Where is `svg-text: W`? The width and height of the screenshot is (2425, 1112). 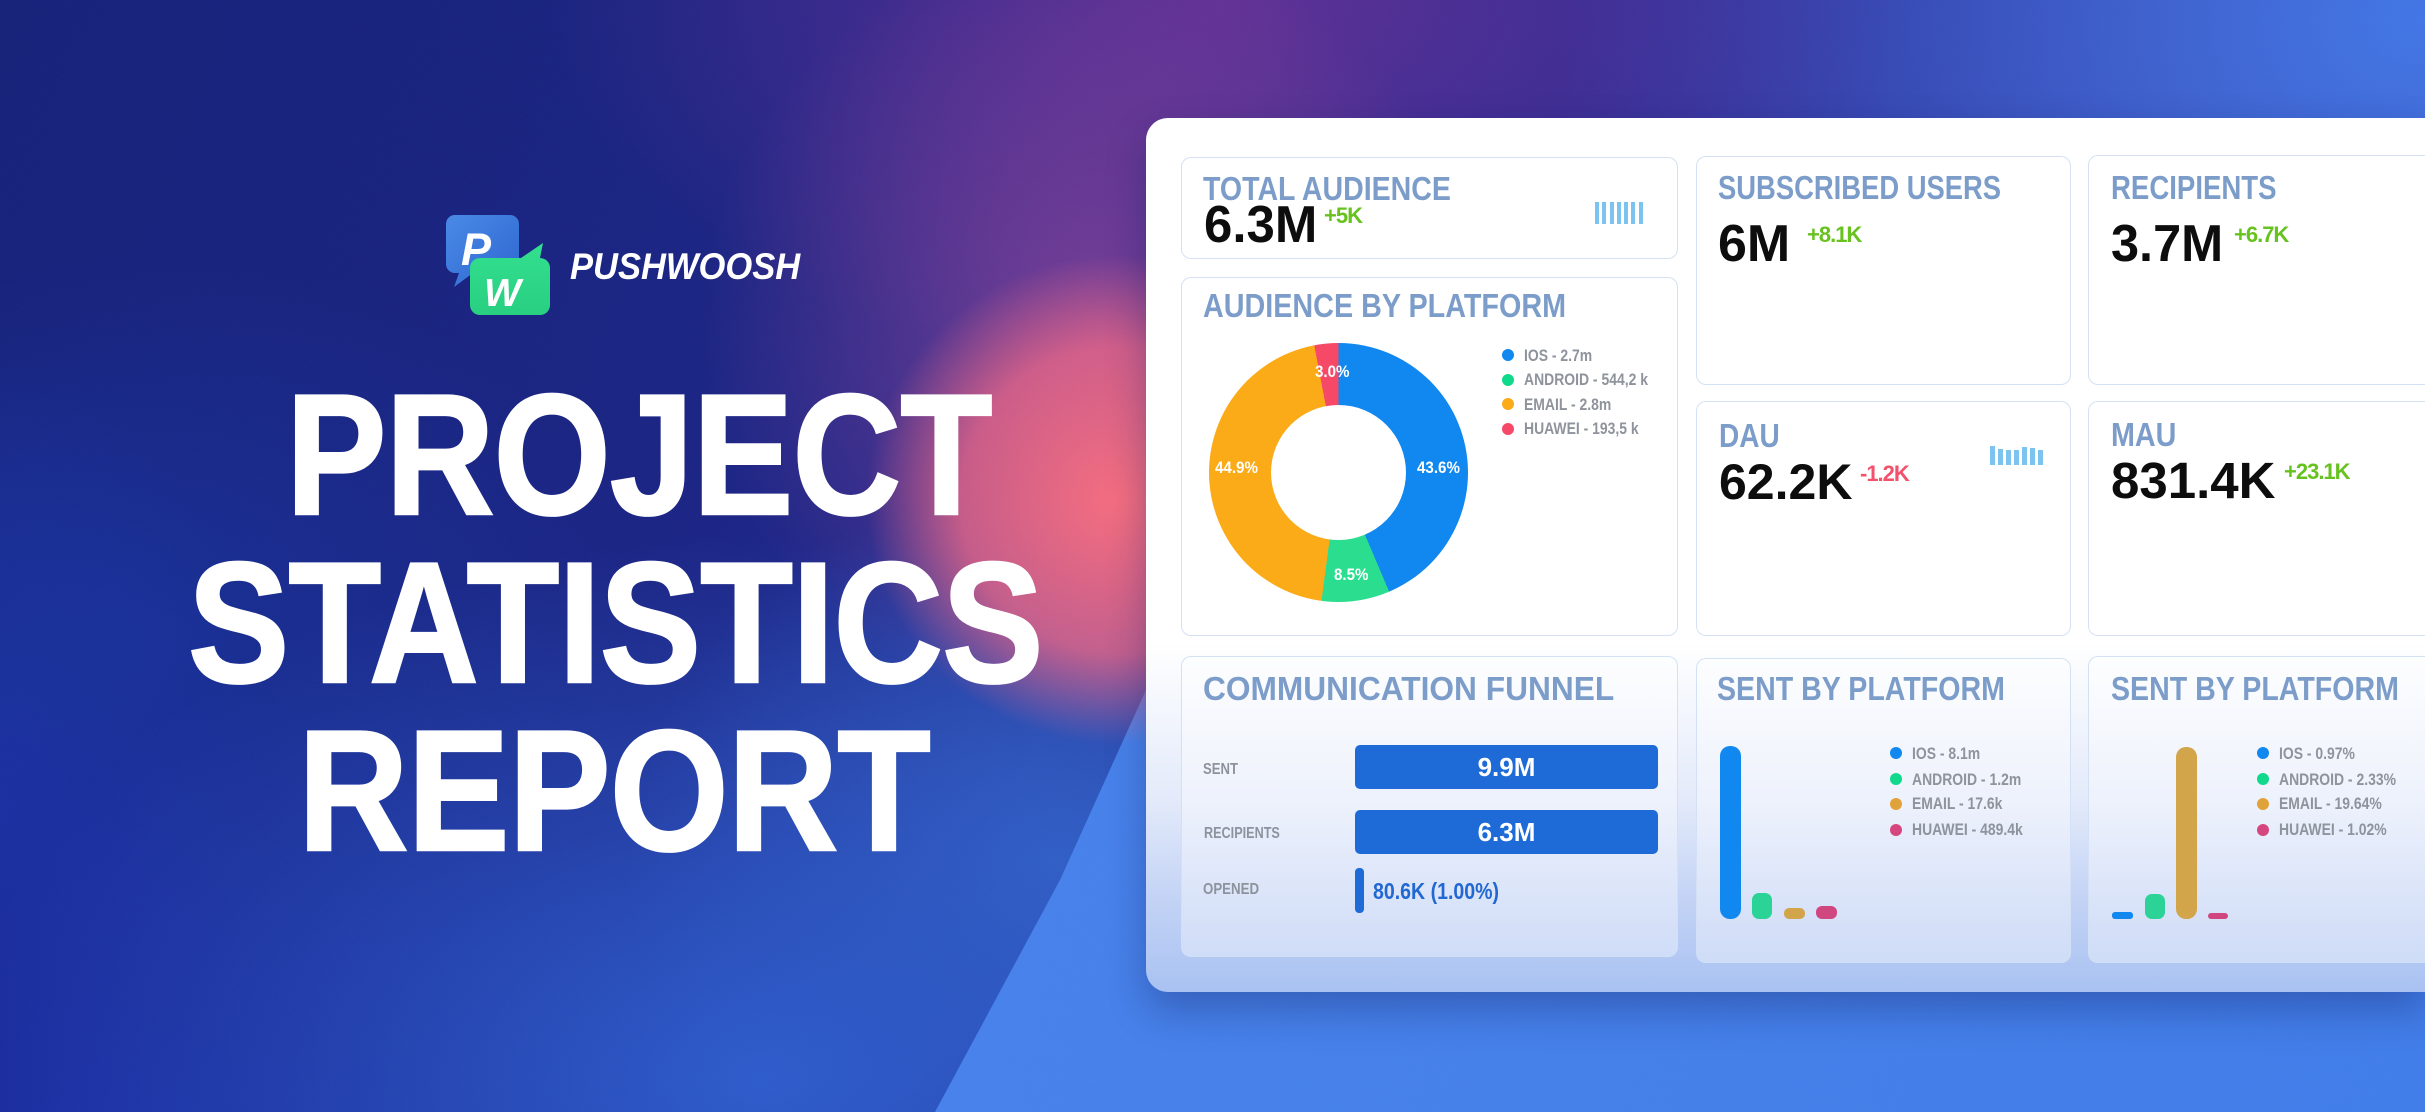 svg-text: W is located at coordinates (504, 293).